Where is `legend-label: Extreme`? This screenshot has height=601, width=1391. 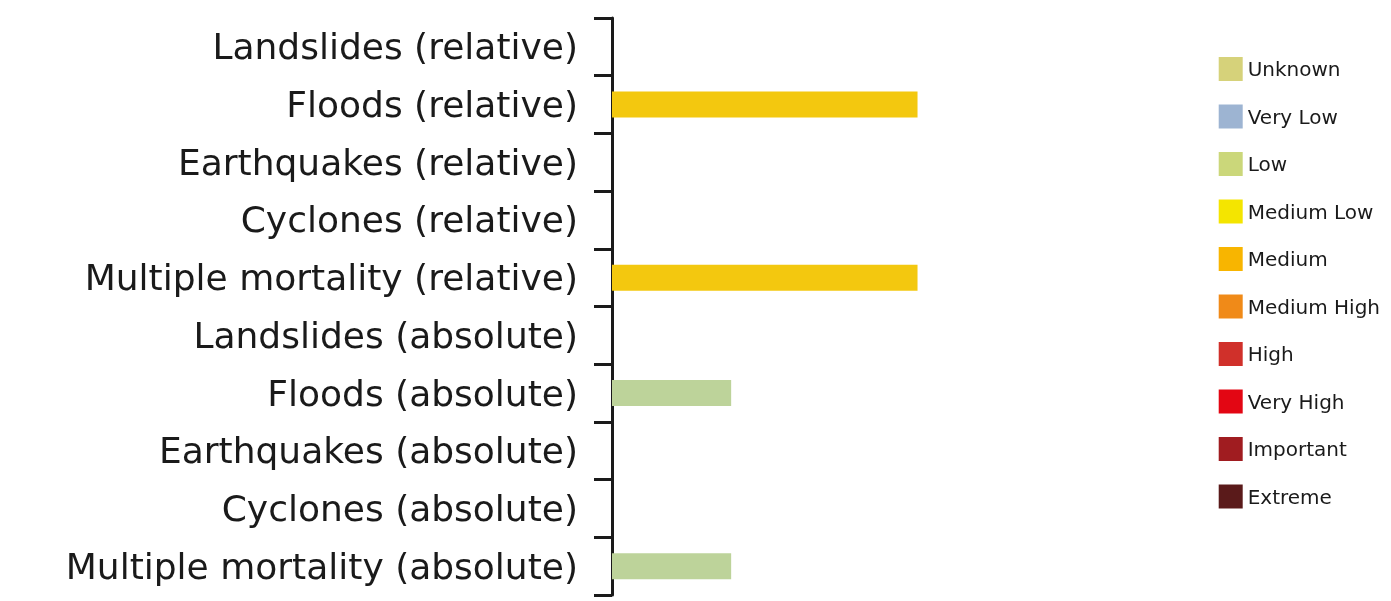 legend-label: Extreme is located at coordinates (1289, 496).